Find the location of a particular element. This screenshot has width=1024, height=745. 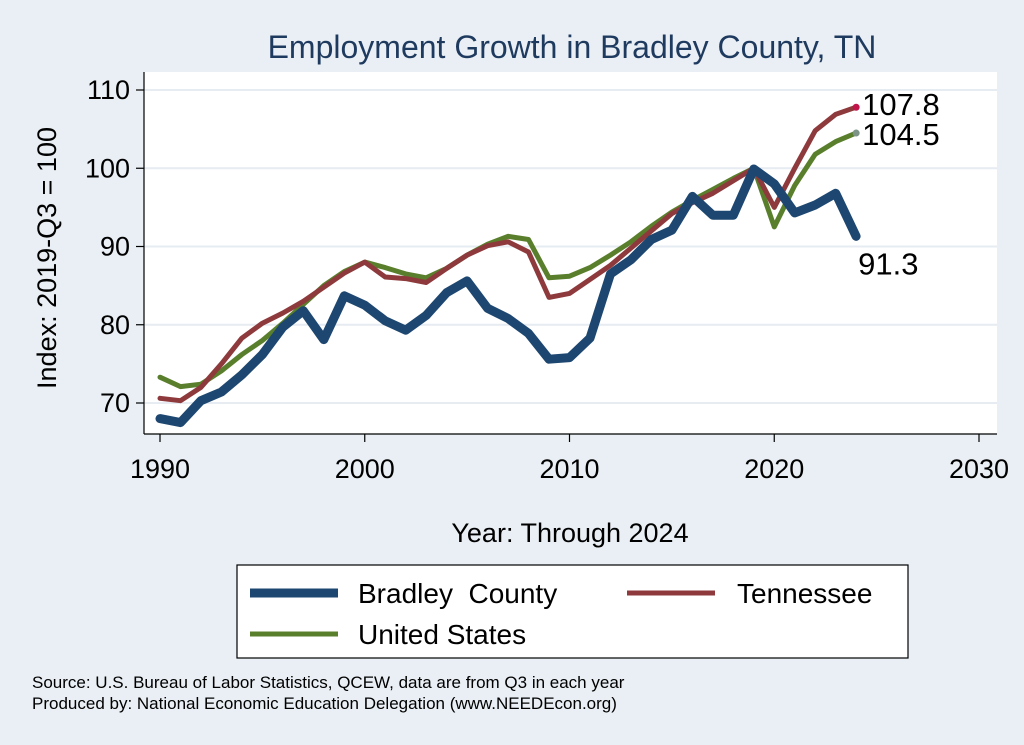

legend-label-us: United States is located at coordinates (442, 634).